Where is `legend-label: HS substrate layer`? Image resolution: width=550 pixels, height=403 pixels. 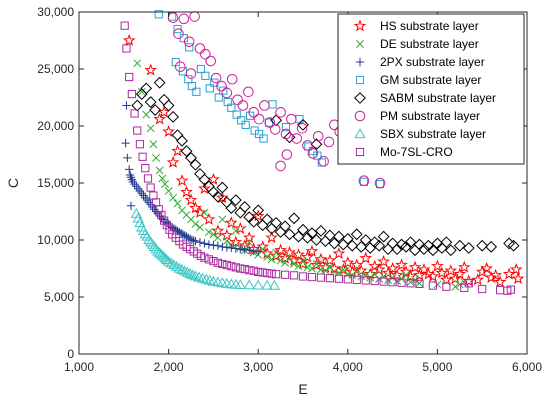 legend-label: HS substrate layer is located at coordinates (429, 26).